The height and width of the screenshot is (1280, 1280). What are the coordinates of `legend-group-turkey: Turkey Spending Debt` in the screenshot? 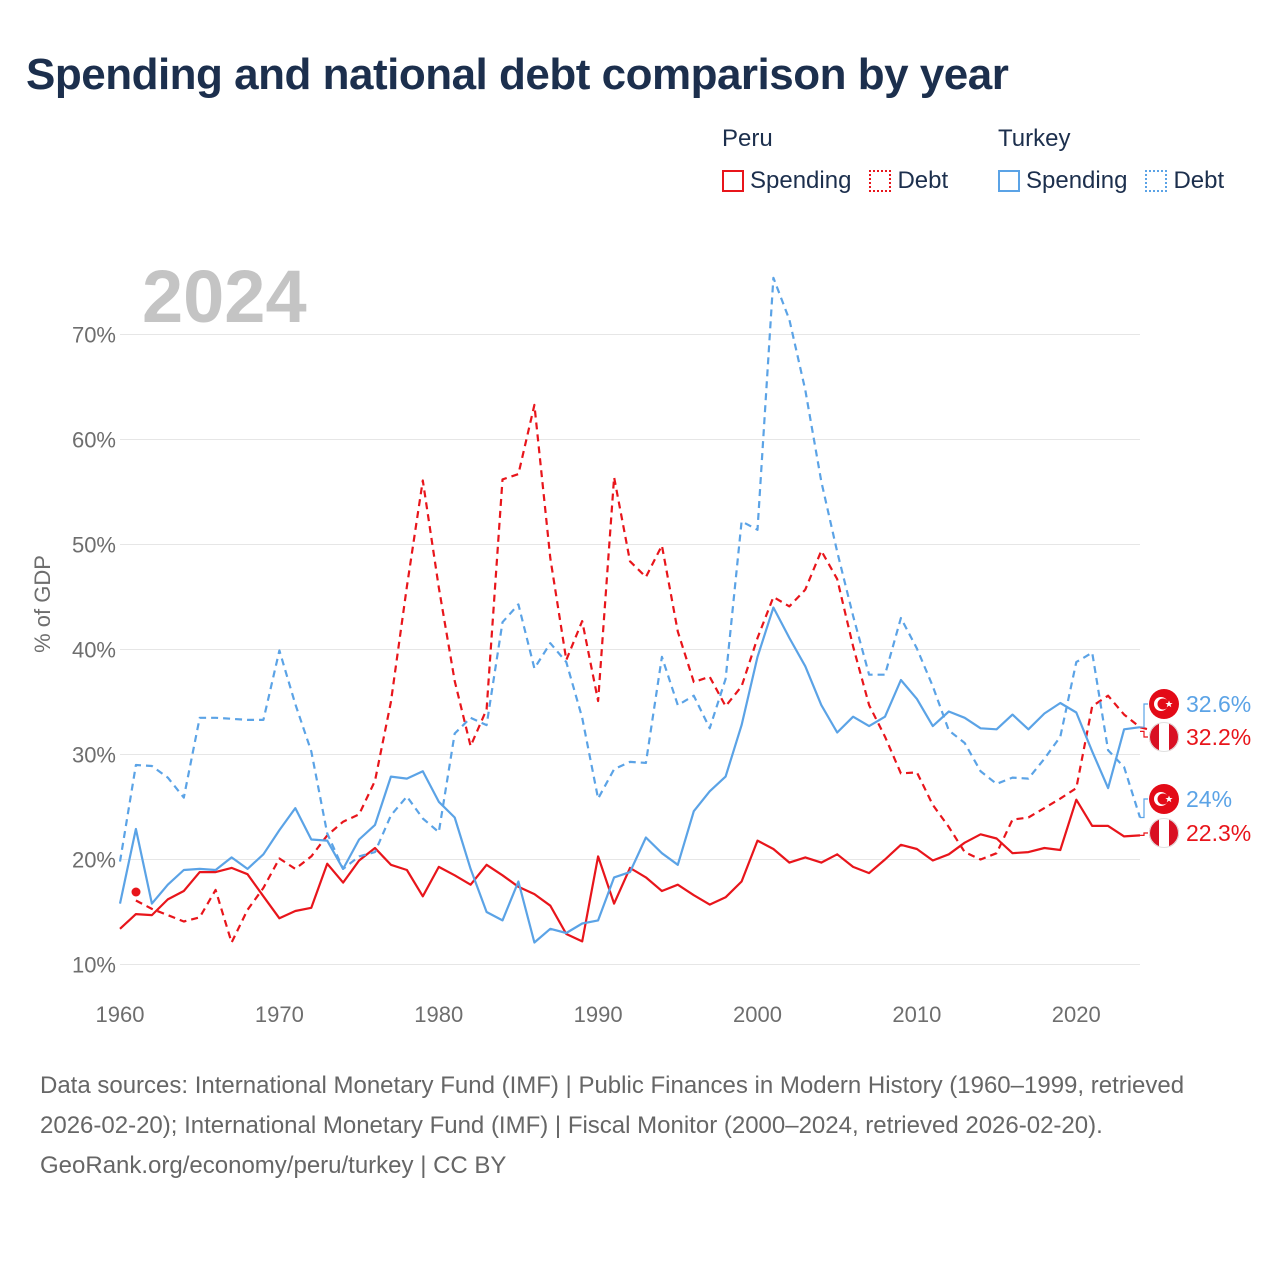 It's located at (1111, 160).